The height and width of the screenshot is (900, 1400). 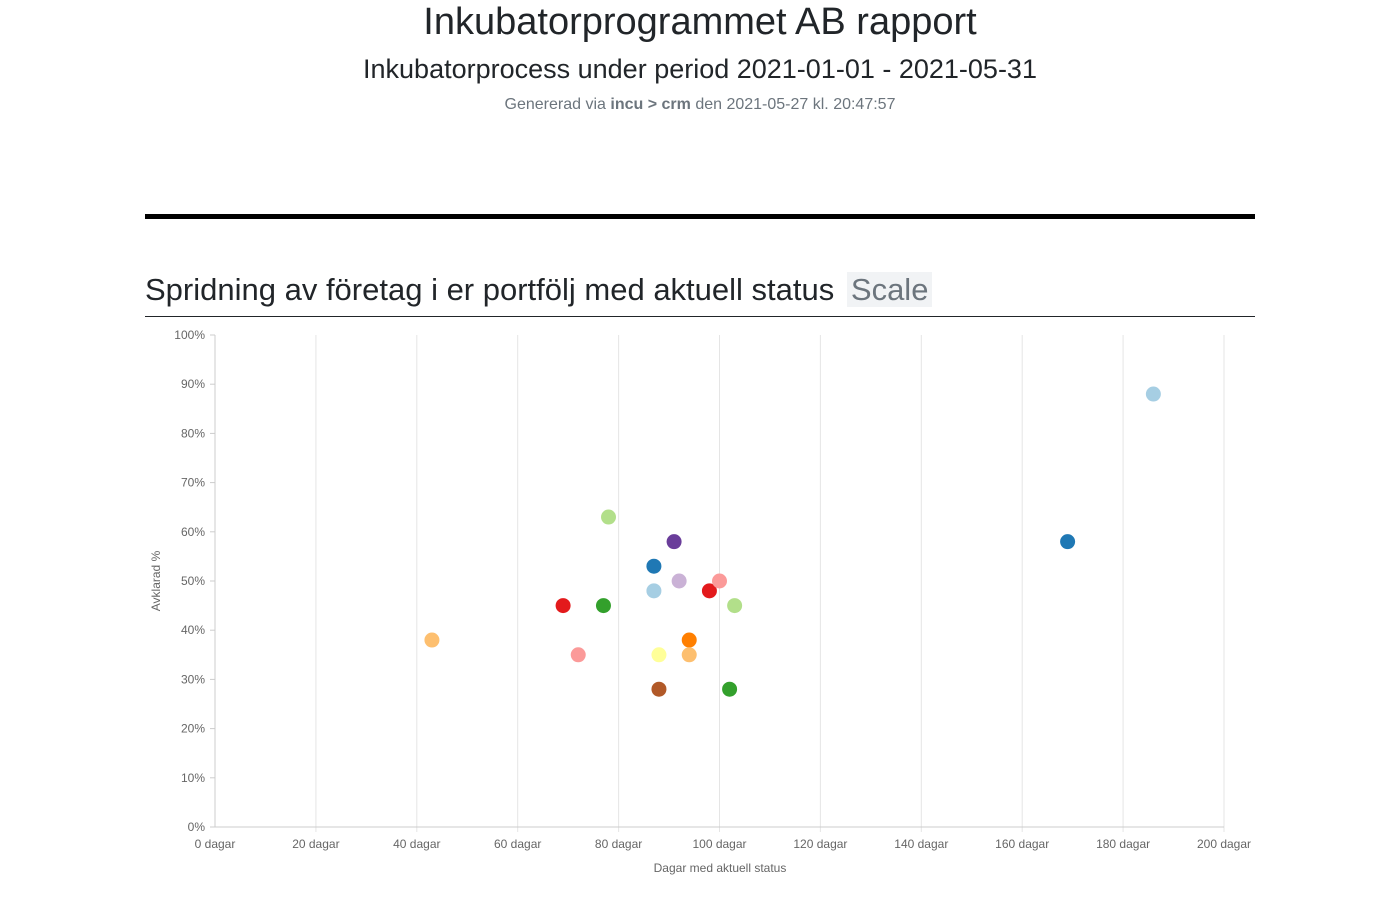 I want to click on x-tick-label: 120 dagar, so click(x=820, y=844).